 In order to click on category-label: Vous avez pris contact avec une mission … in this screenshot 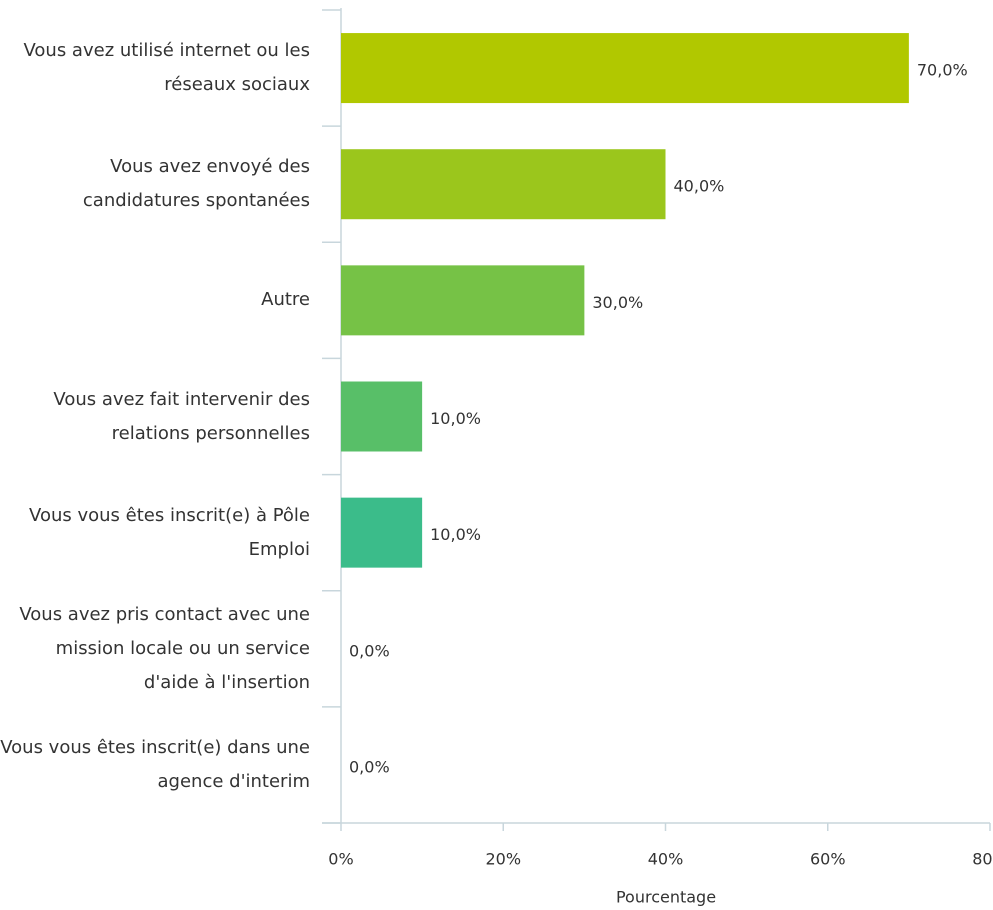, I will do `click(164, 648)`.